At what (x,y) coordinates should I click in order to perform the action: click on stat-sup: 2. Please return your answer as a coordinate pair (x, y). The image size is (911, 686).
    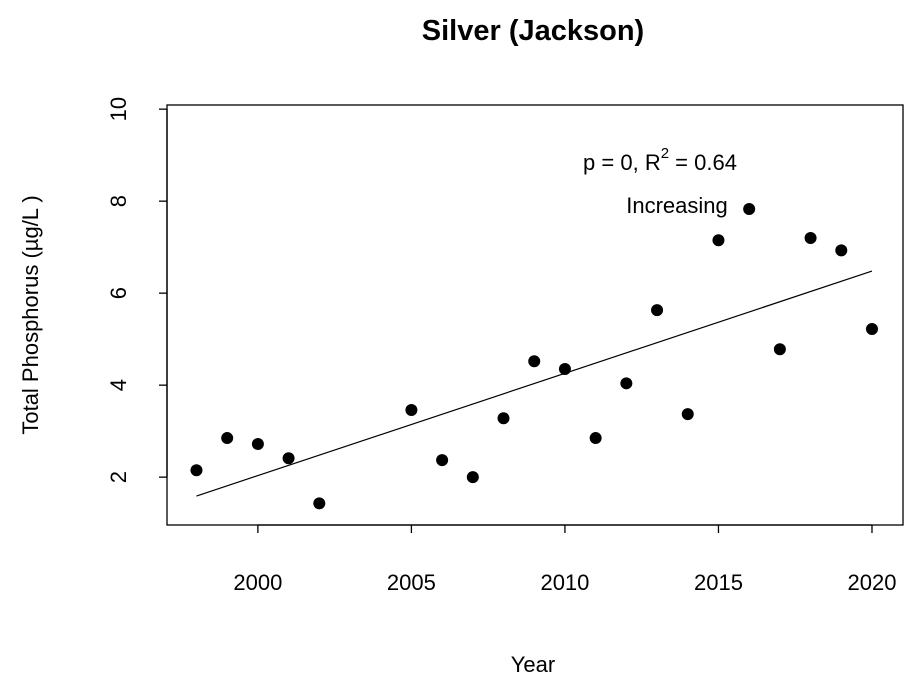
    Looking at the image, I should click on (665, 153).